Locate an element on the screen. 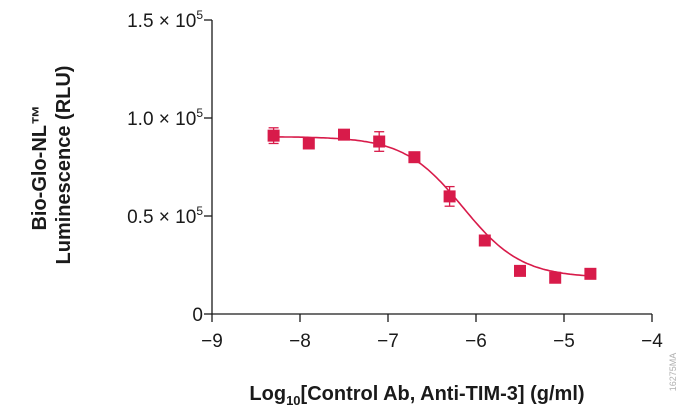  y-tick-label: 1.0 × 10⁵ is located at coordinates (165, 118).